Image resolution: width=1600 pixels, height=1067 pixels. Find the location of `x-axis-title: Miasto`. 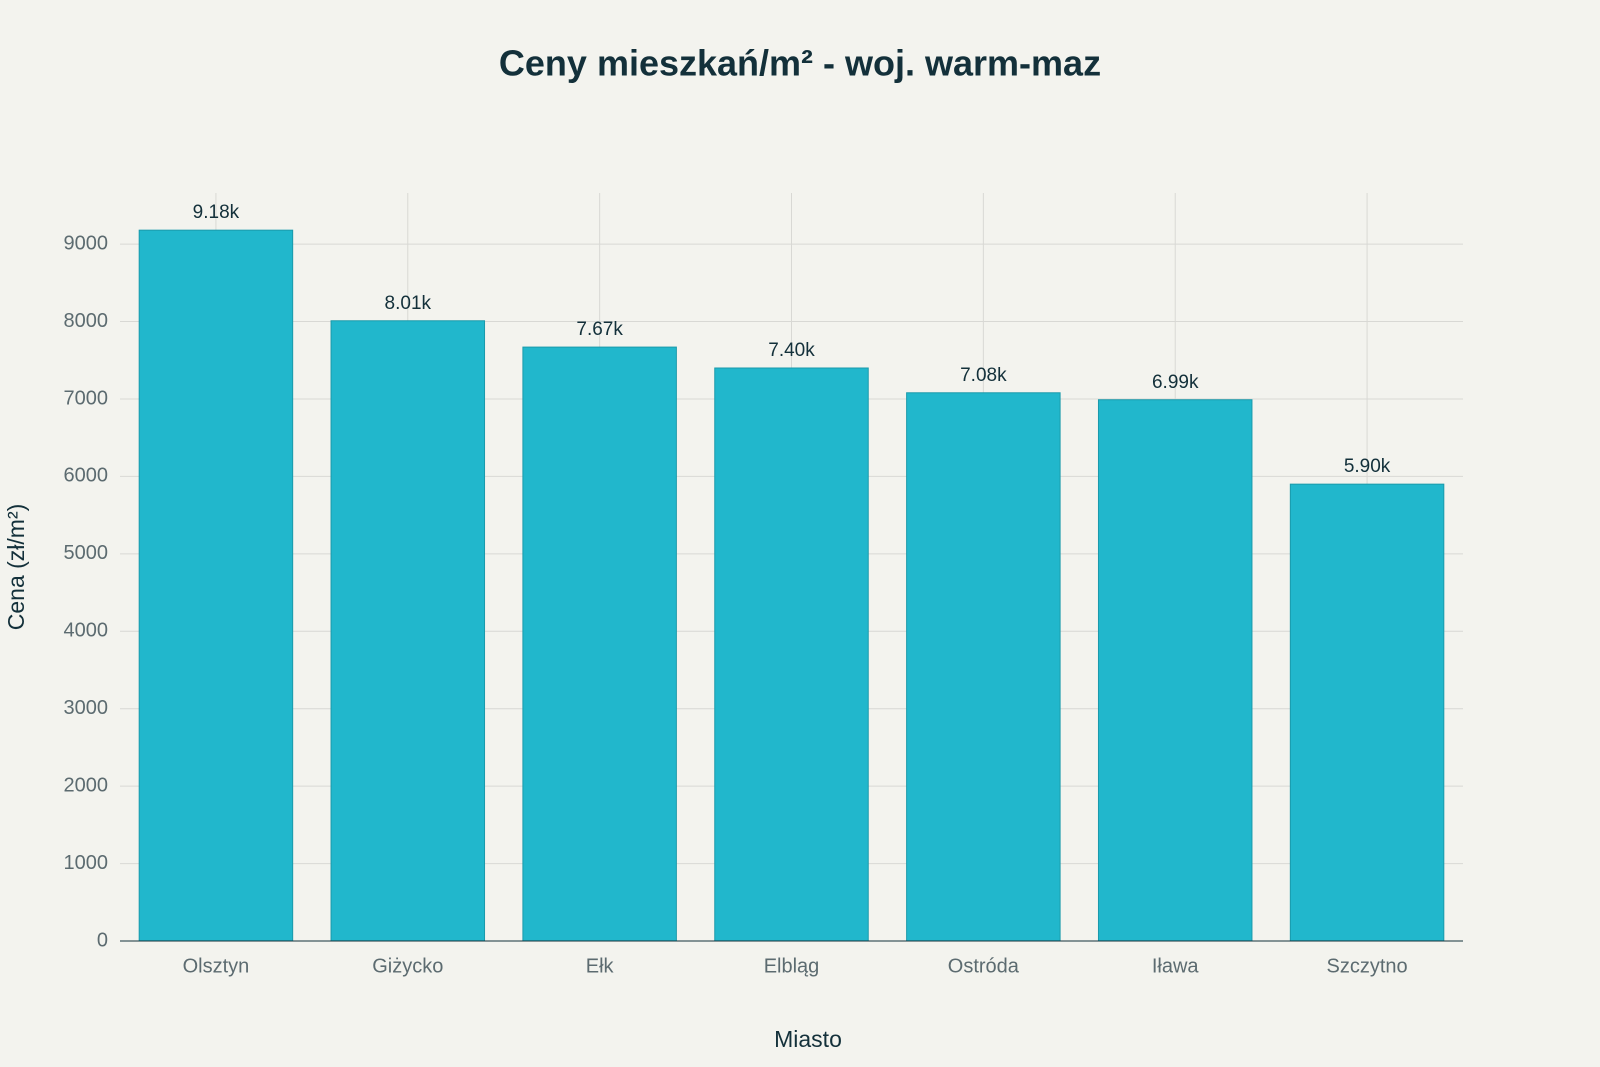

x-axis-title: Miasto is located at coordinates (808, 1039).